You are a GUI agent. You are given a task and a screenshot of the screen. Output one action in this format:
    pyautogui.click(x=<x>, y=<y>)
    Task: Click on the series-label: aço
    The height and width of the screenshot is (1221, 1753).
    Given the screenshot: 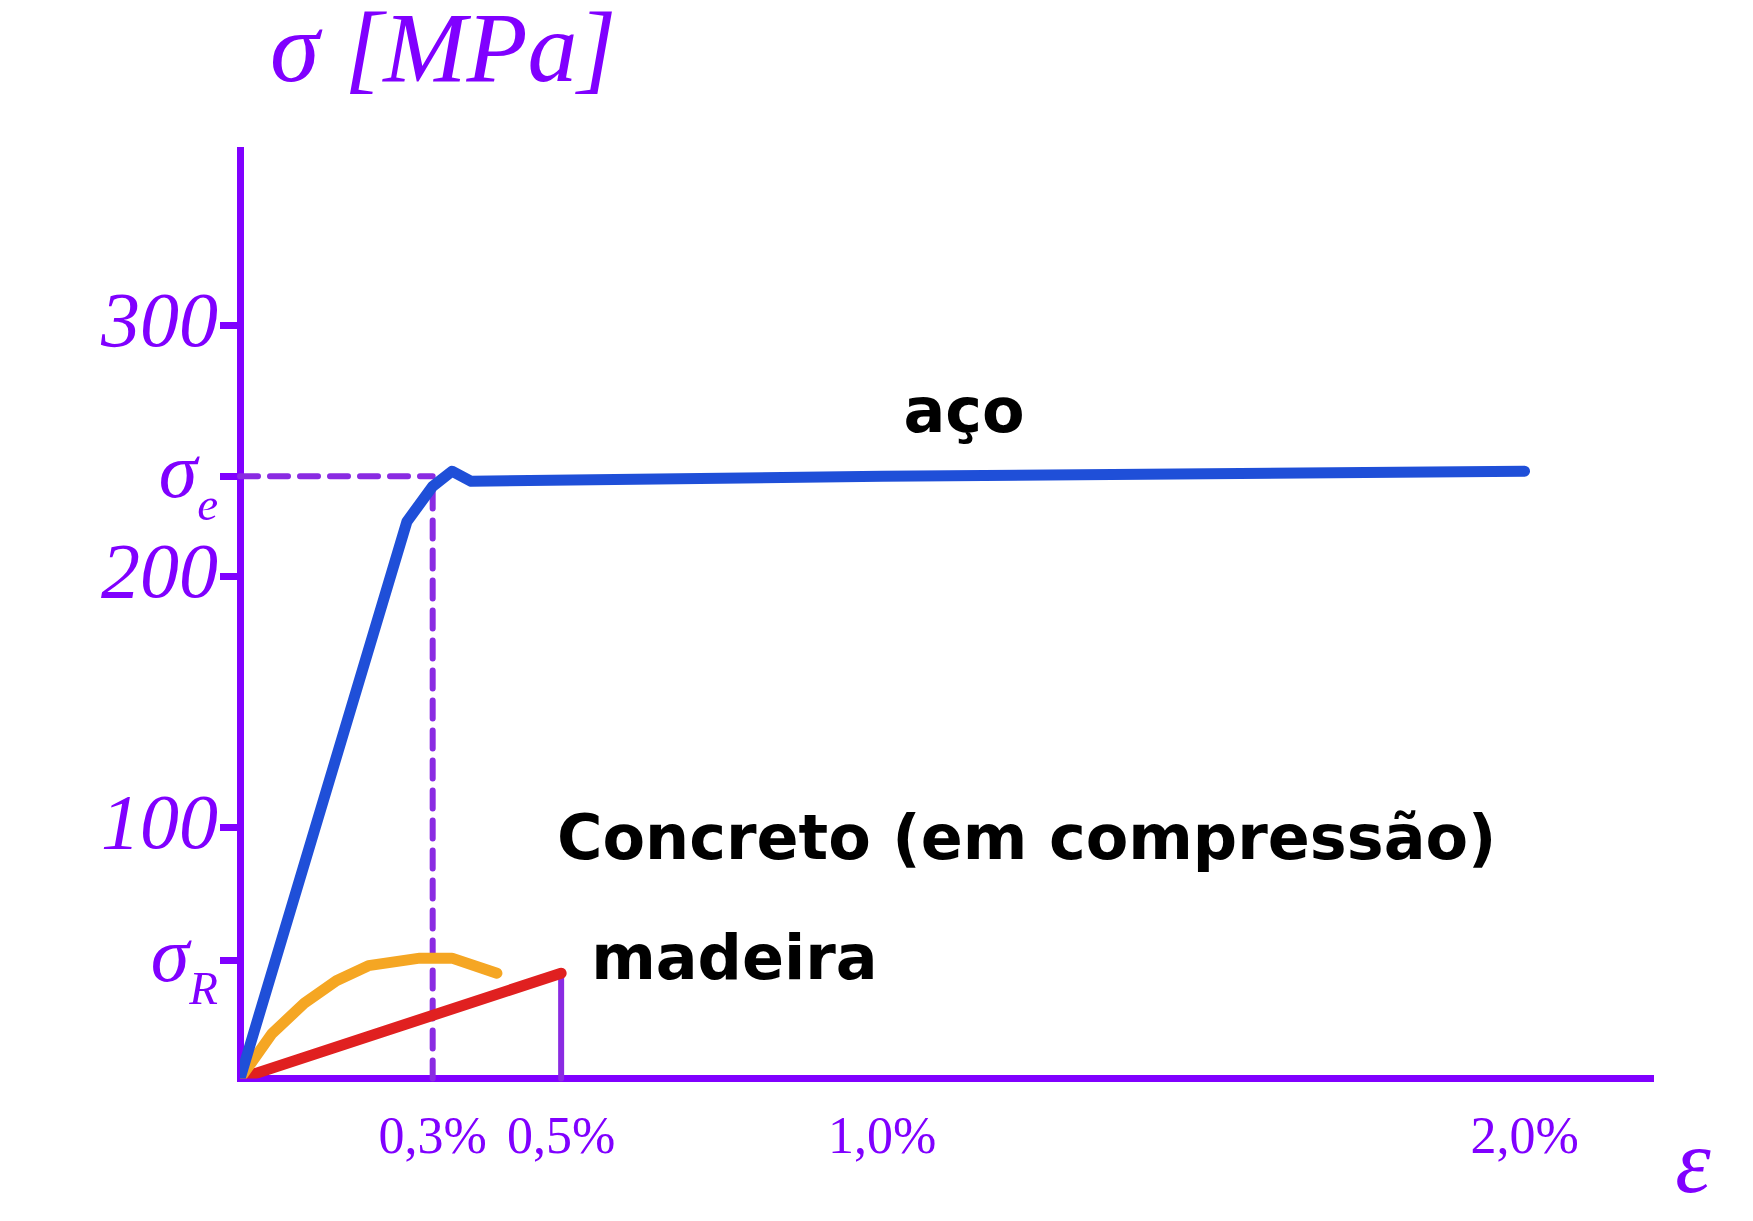 What is the action you would take?
    pyautogui.click(x=964, y=411)
    